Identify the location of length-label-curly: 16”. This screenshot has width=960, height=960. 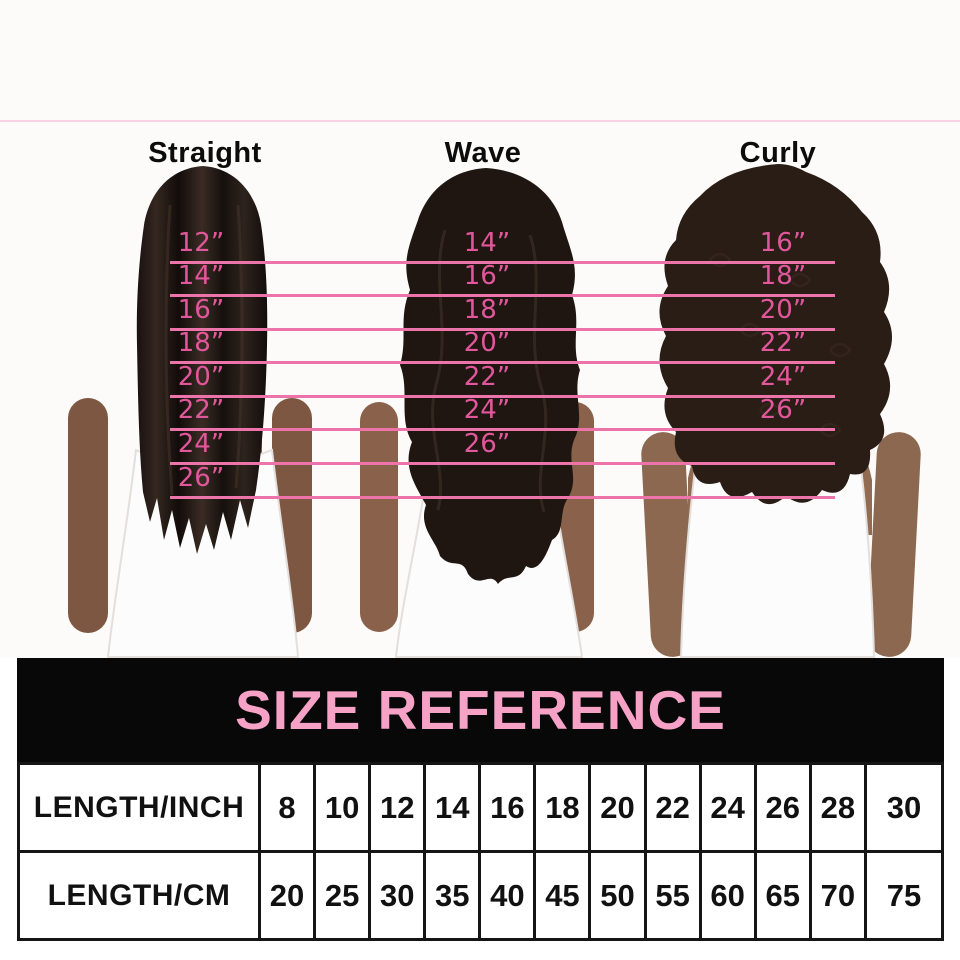
(783, 243).